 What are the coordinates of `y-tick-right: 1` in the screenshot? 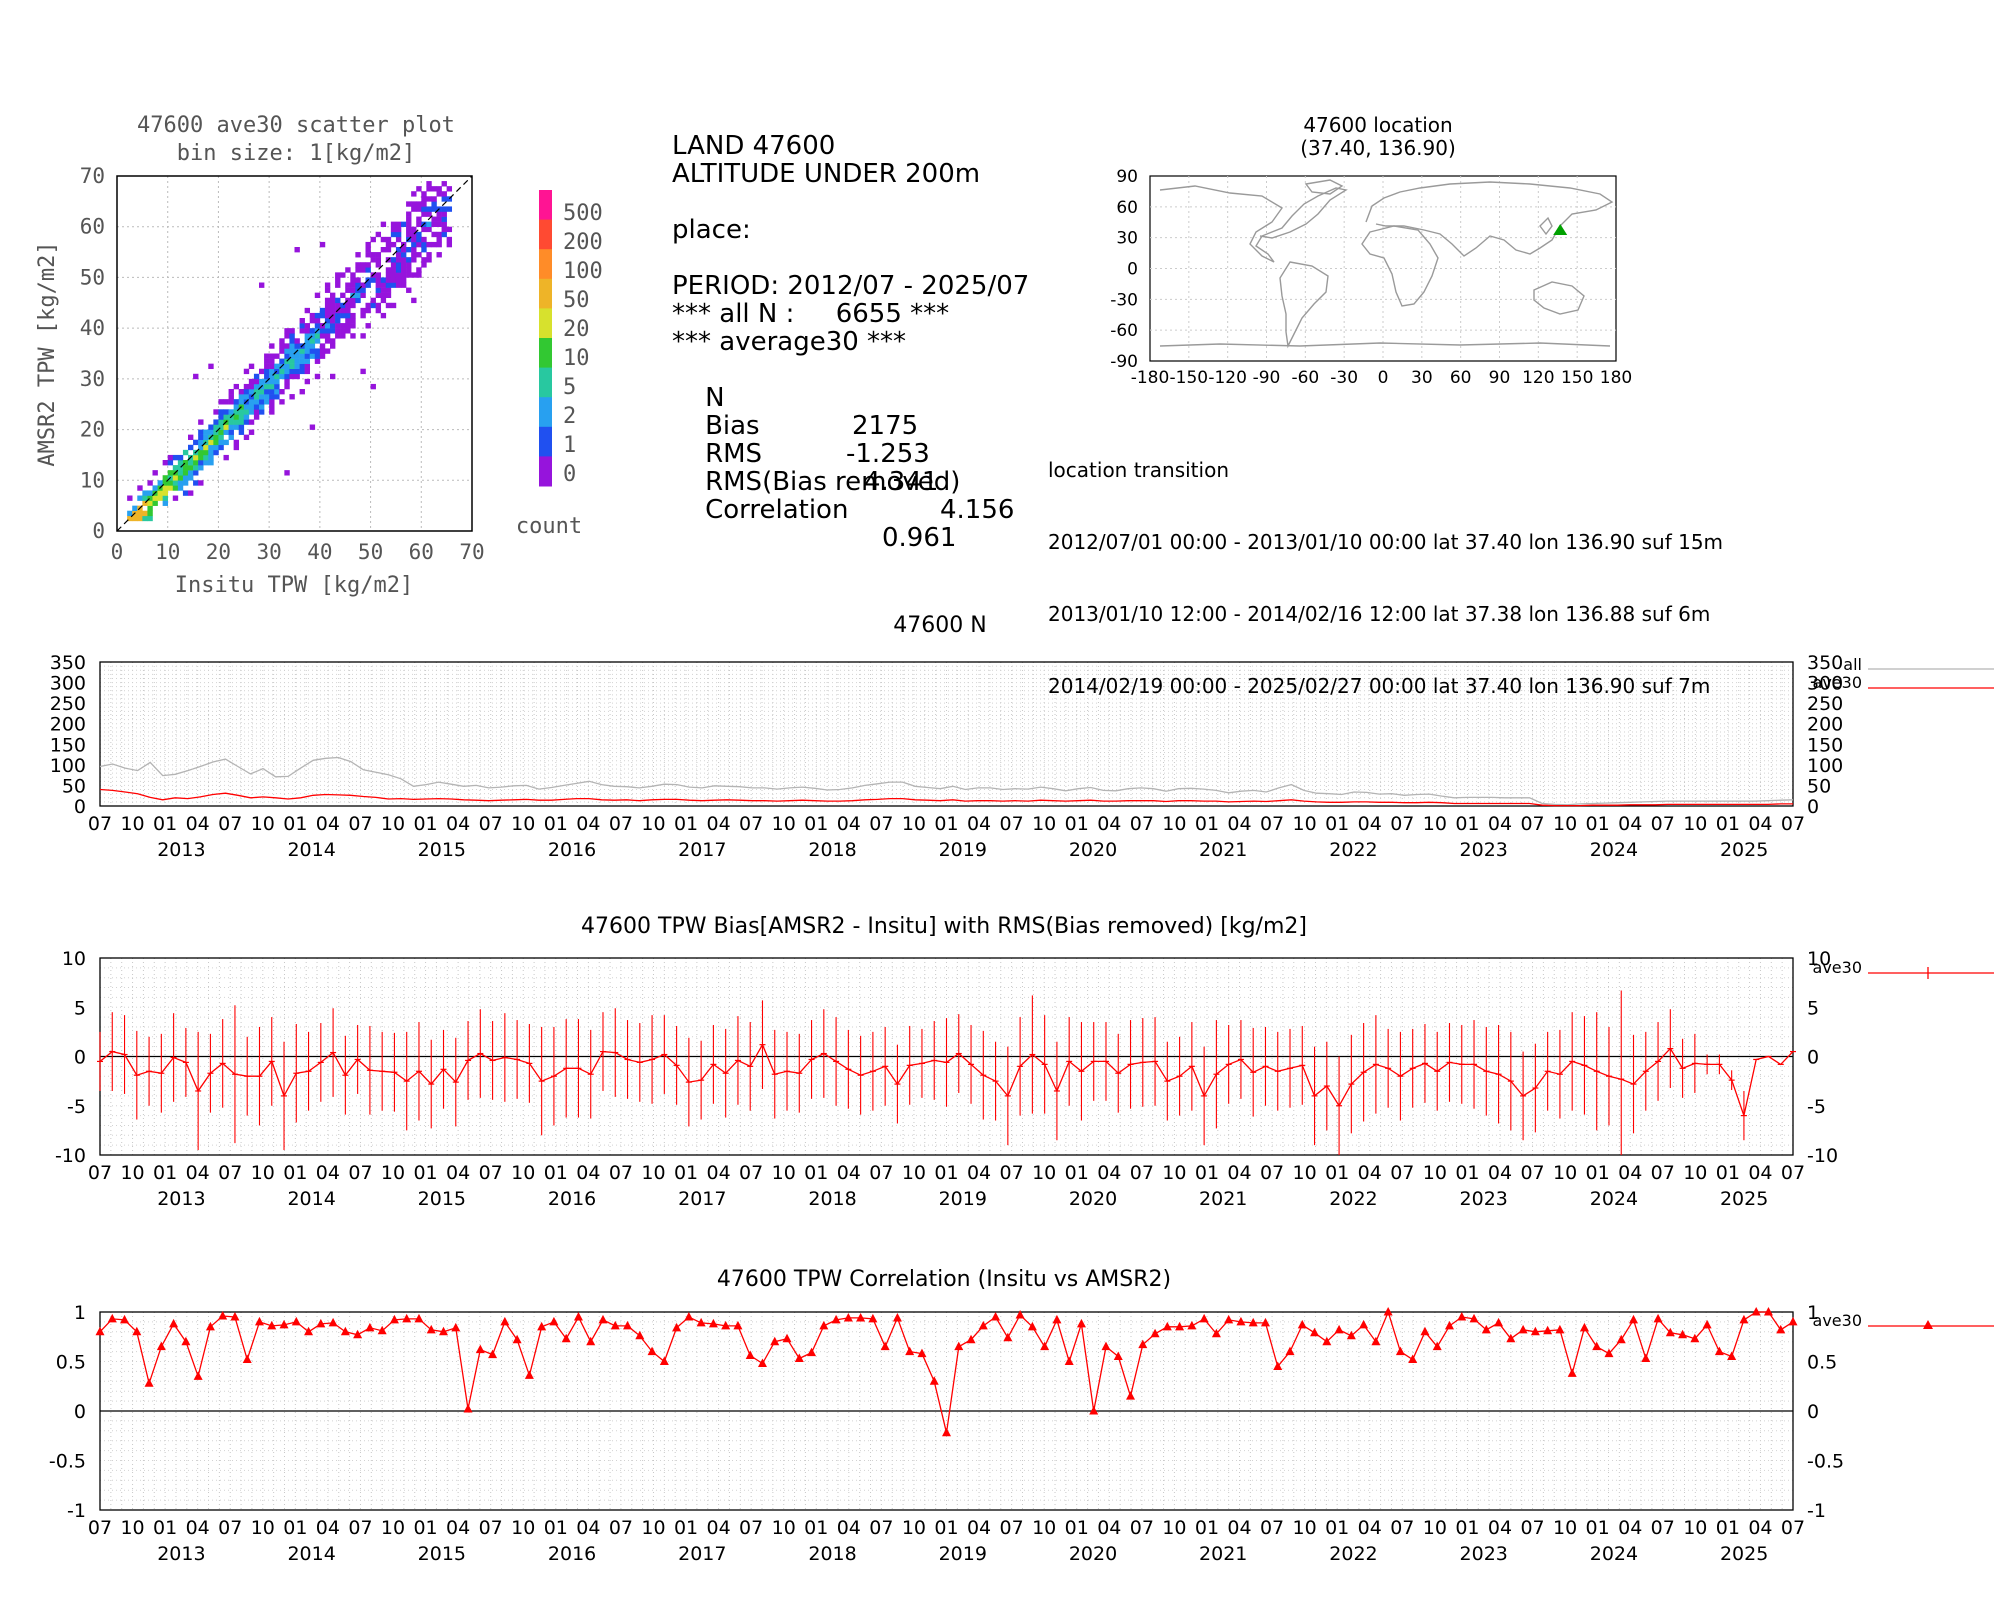 It's located at (1813, 1313).